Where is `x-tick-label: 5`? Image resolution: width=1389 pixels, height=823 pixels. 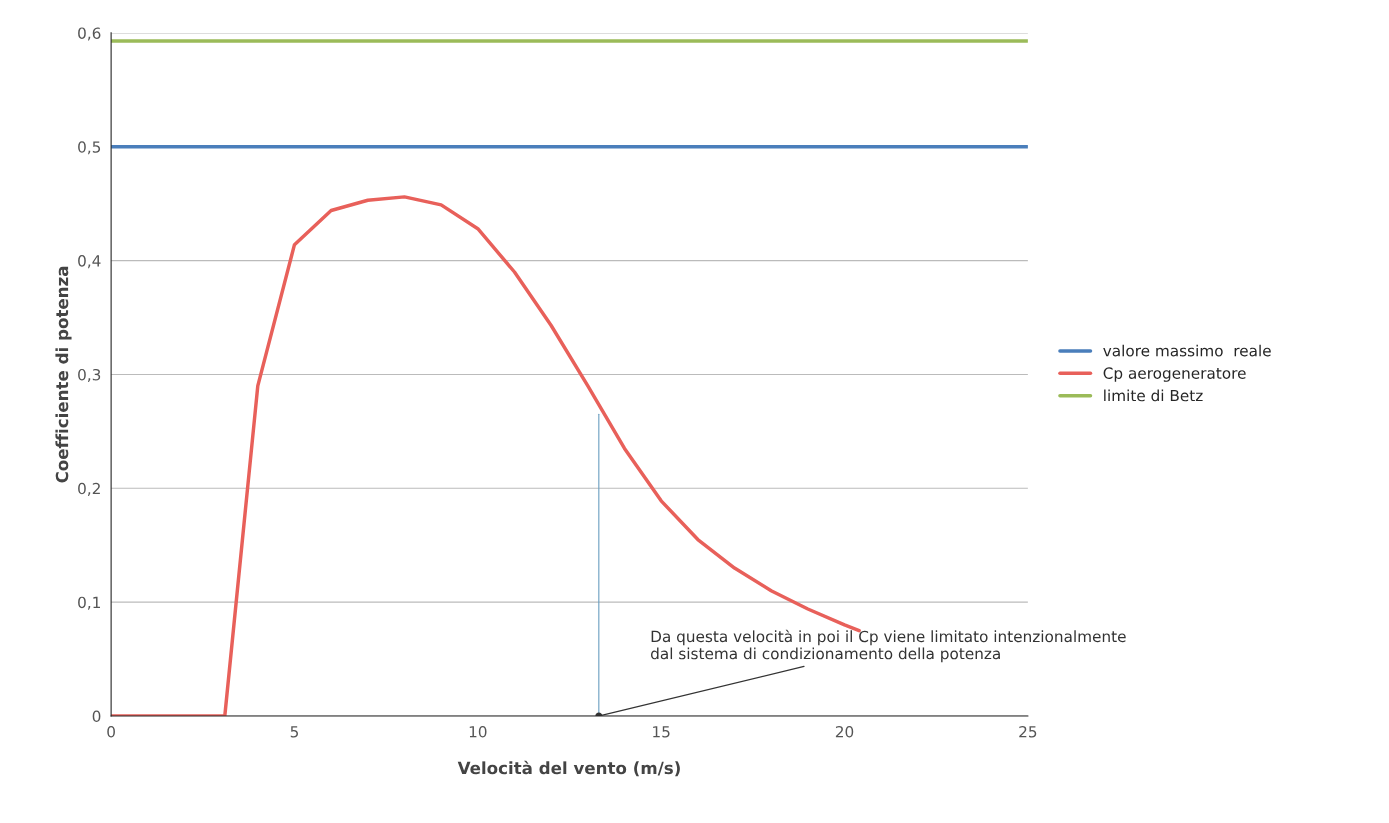 x-tick-label: 5 is located at coordinates (294, 732).